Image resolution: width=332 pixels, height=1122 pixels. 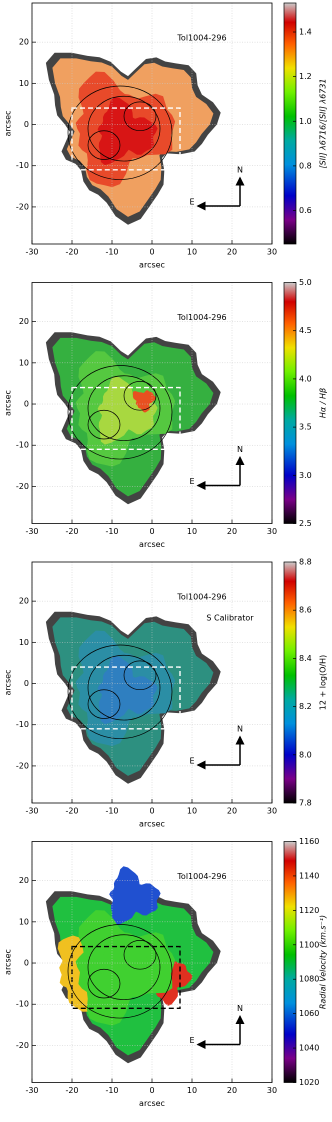 What do you see at coordinates (305, 282) in the screenshot?
I see `colorbar-tick-label: 5.0` at bounding box center [305, 282].